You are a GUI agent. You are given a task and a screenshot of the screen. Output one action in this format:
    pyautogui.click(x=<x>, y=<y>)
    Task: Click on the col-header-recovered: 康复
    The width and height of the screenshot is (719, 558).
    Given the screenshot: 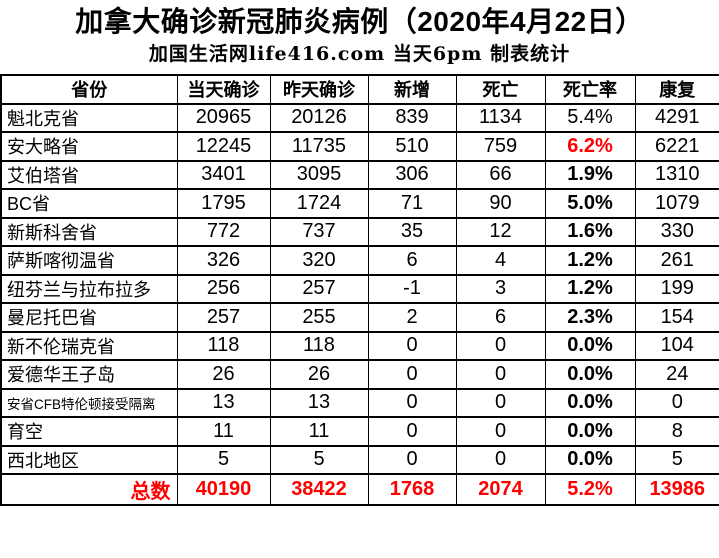 What is the action you would take?
    pyautogui.click(x=676, y=89)
    